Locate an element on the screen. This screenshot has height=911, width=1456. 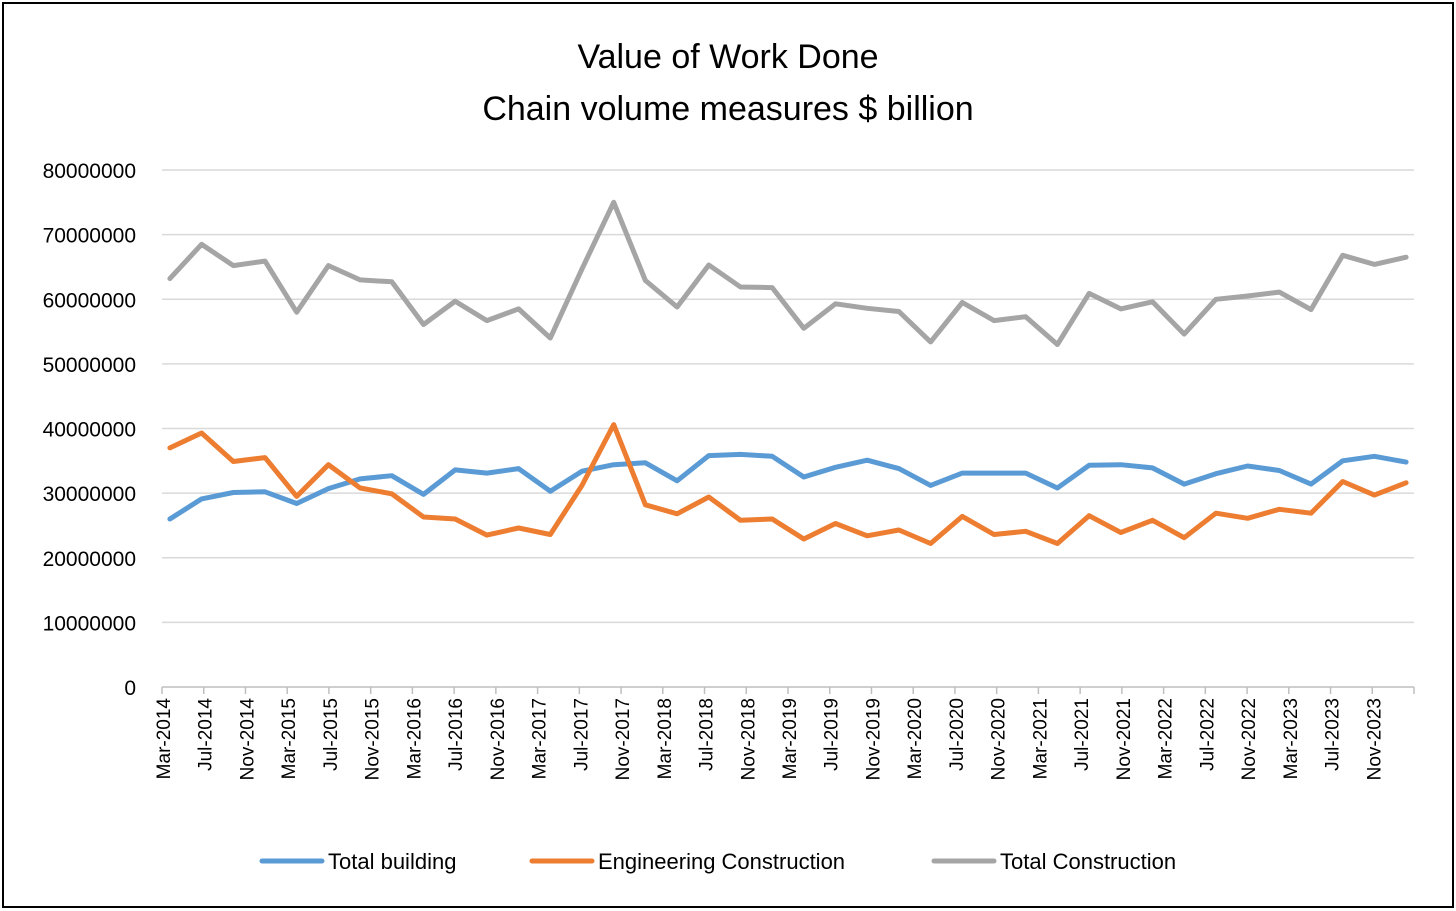
x-tick-label: Nov-2019 is located at coordinates (873, 739).